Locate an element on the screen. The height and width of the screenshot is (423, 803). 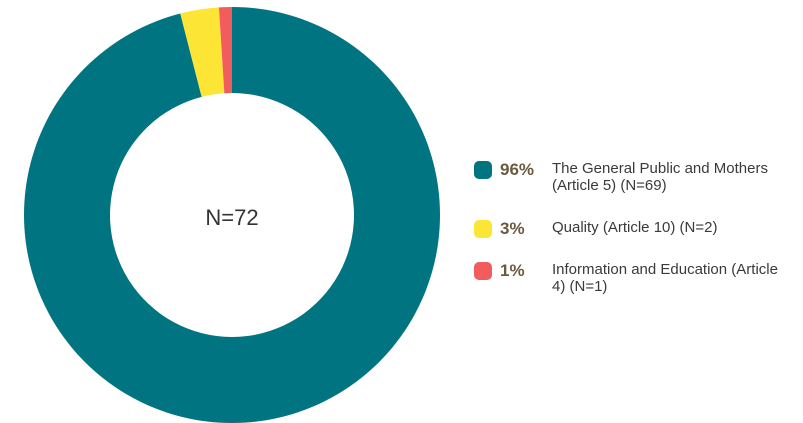
value-label: 1% is located at coordinates (512, 270).